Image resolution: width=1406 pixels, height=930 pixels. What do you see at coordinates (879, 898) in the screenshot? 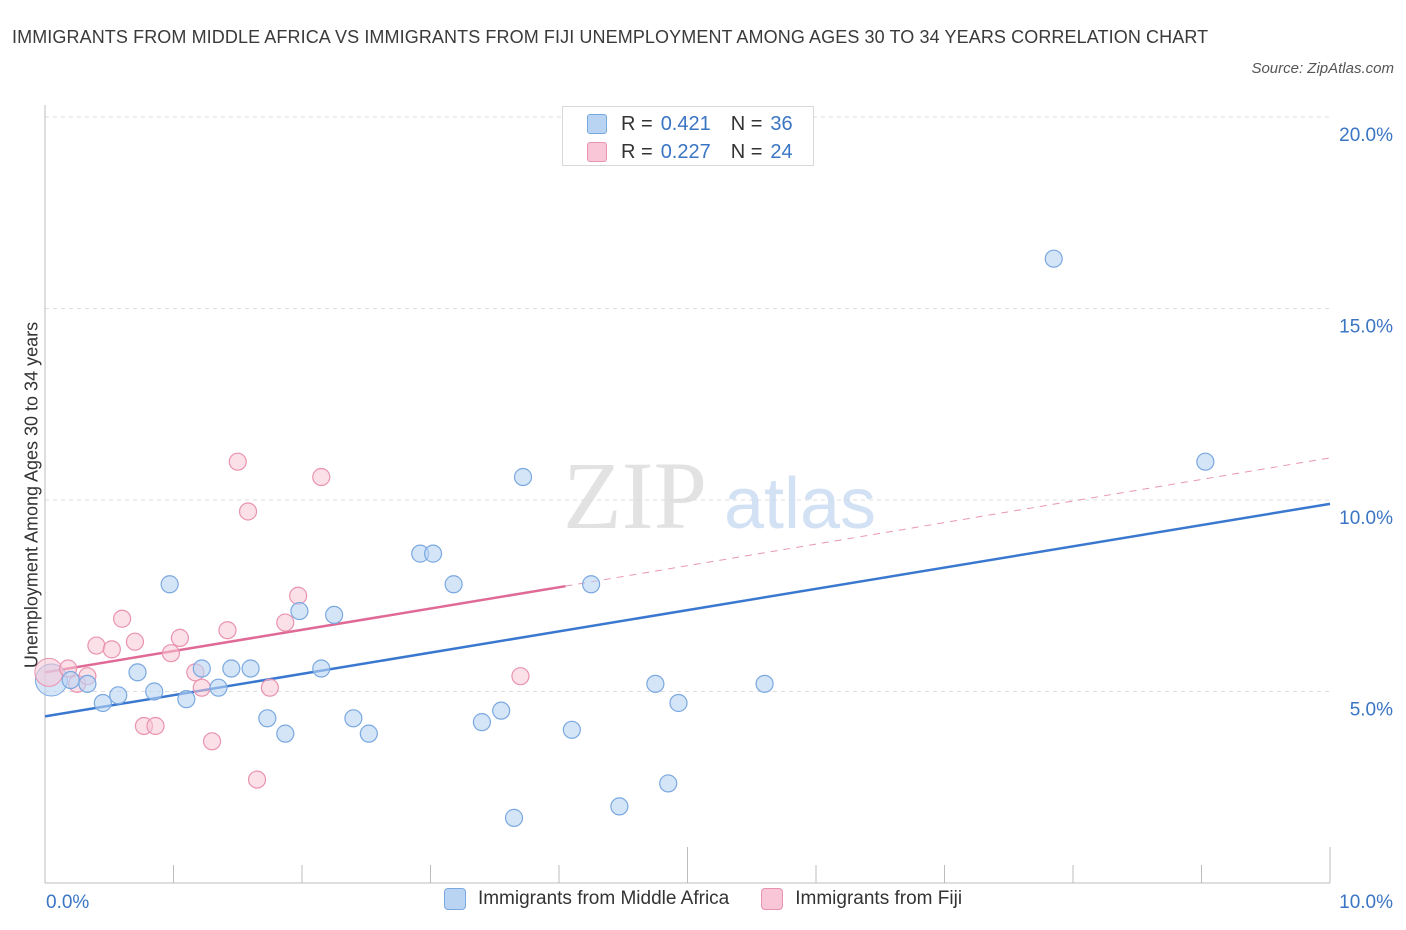
I see `series-legend-label: Immigrants from Fiji` at bounding box center [879, 898].